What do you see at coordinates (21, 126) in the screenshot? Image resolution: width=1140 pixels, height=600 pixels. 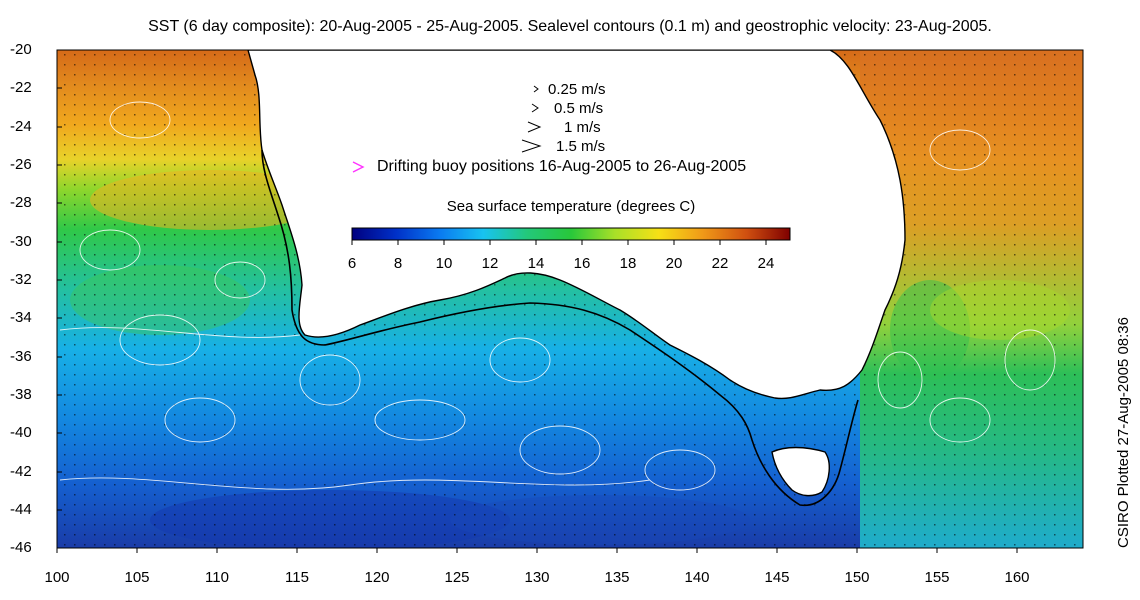 I see `y-tick-label: -24` at bounding box center [21, 126].